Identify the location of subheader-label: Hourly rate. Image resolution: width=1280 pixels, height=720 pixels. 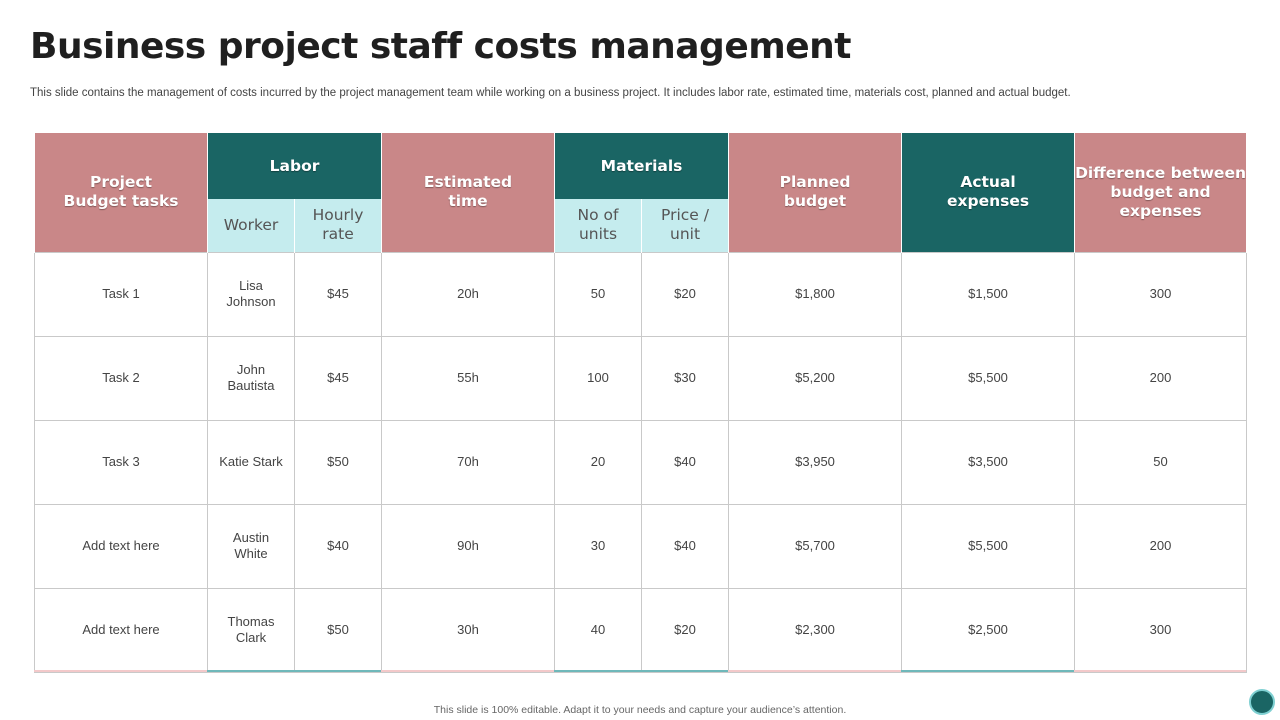
(338, 225).